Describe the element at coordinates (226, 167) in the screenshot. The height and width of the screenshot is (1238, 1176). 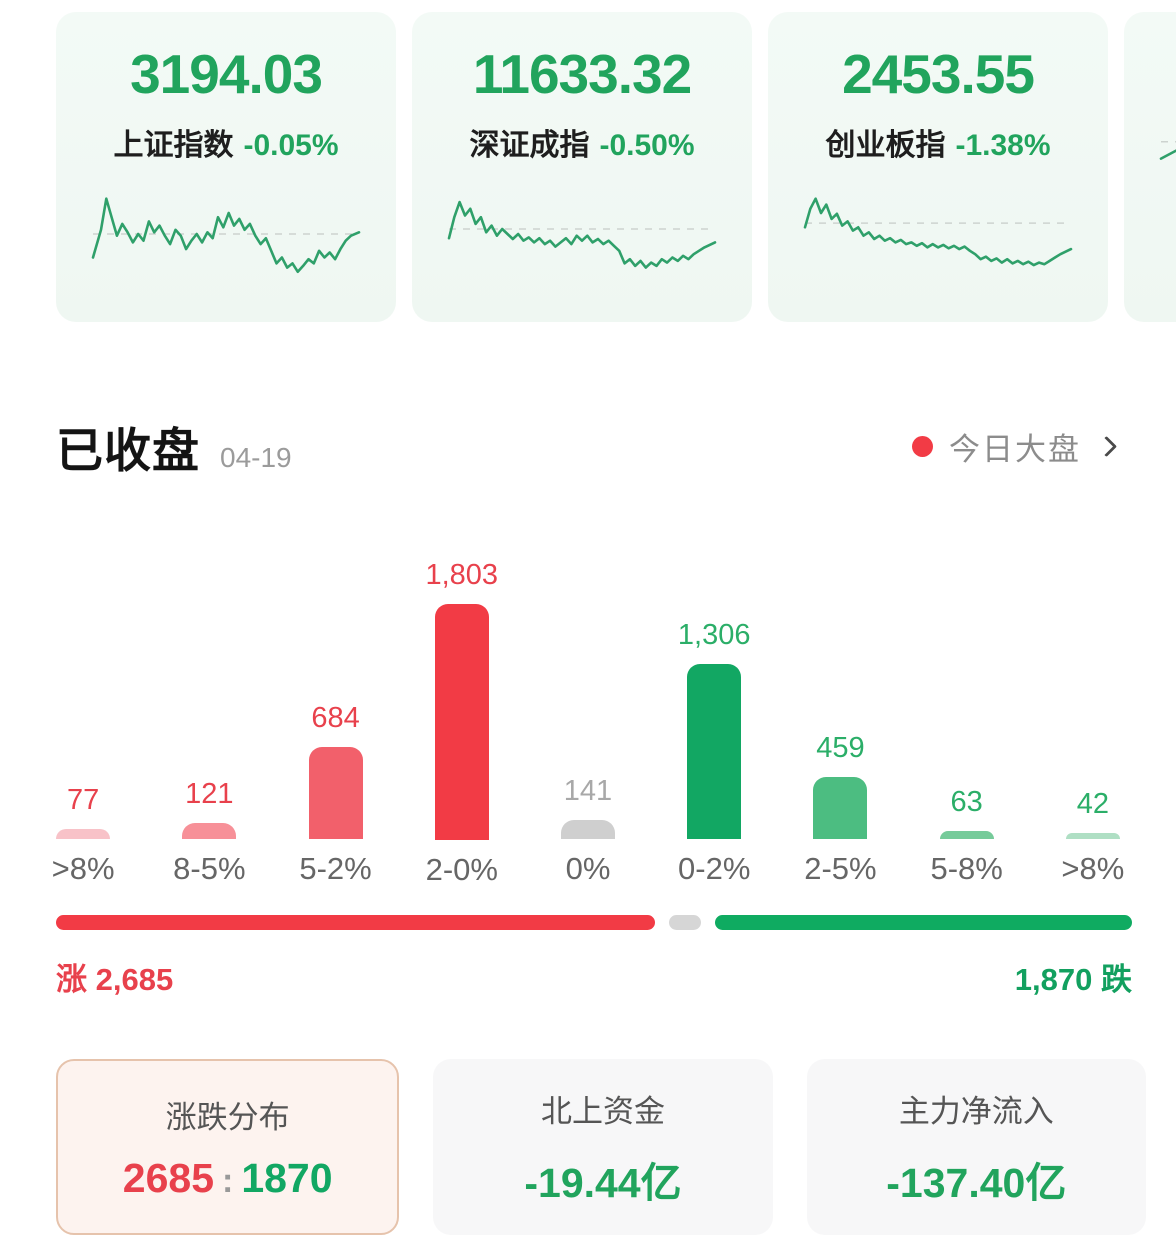
I see `index-card-shanghai: 3194.03 上证指数 -0.05%` at that location.